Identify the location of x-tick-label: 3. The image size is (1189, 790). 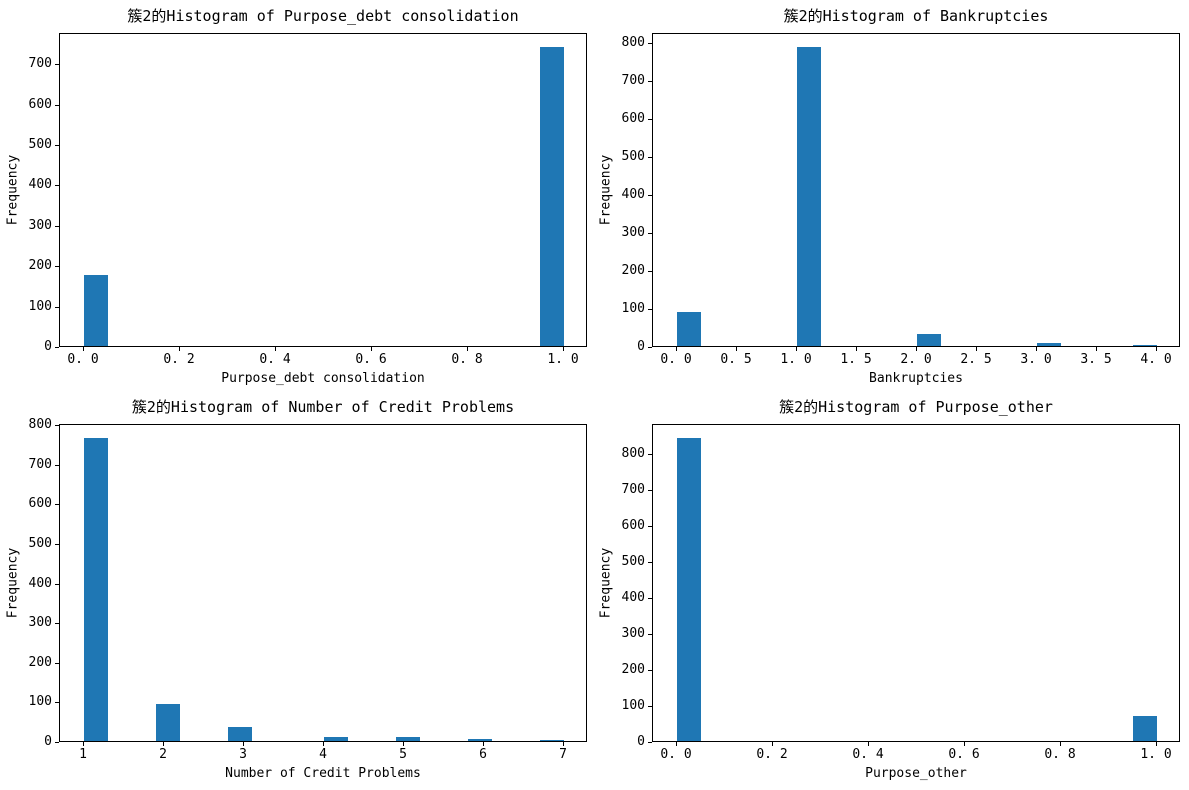
(243, 754).